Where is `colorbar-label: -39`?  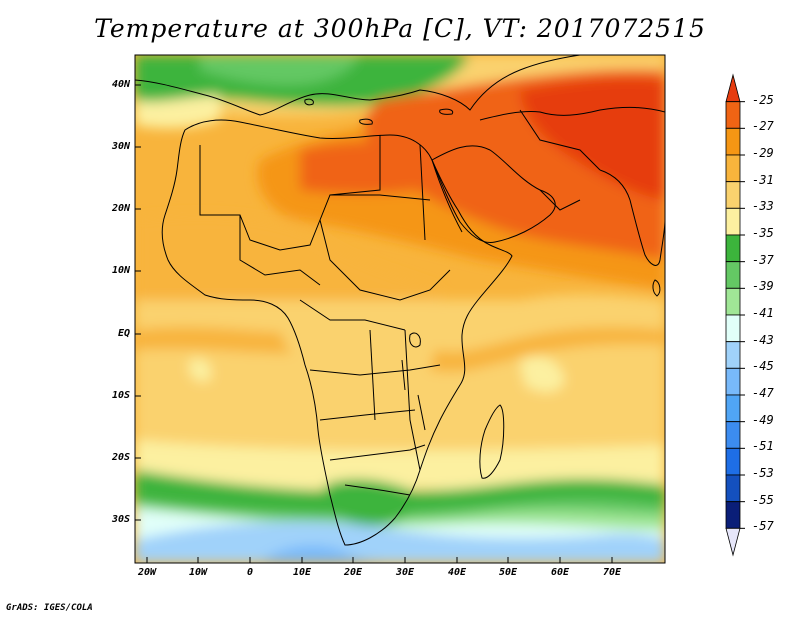 colorbar-label: -39 is located at coordinates (763, 286).